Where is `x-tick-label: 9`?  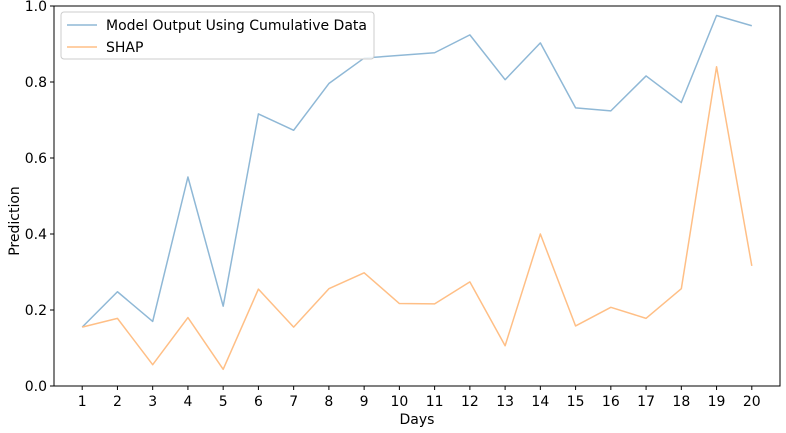 x-tick-label: 9 is located at coordinates (364, 402).